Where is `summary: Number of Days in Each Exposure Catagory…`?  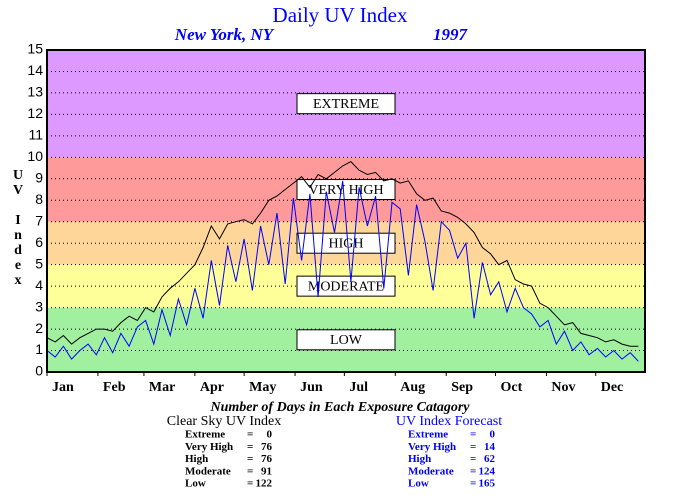
summary: Number of Days in Each Exposure Catagory… is located at coordinates (334, 445).